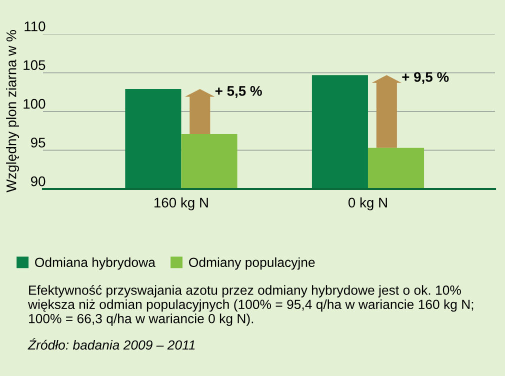 This screenshot has width=505, height=376. Describe the element at coordinates (95, 263) in the screenshot. I see `legend-label: Odmiana hybrydowa` at that location.